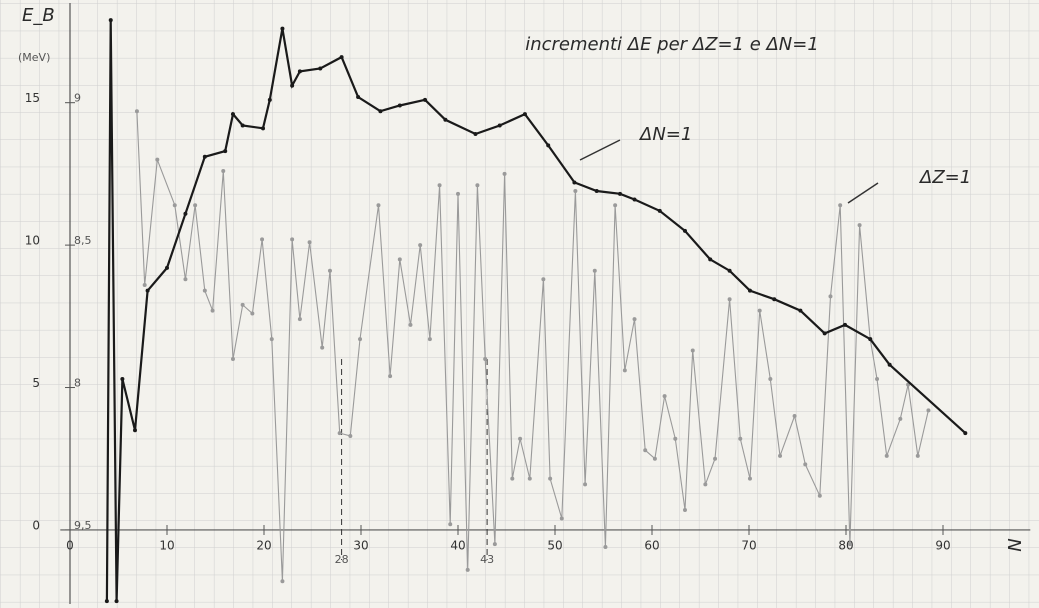 This screenshot has height=608, width=1039. What do you see at coordinates (32, 98) in the screenshot?
I see `y-tick-label: 15` at bounding box center [32, 98].